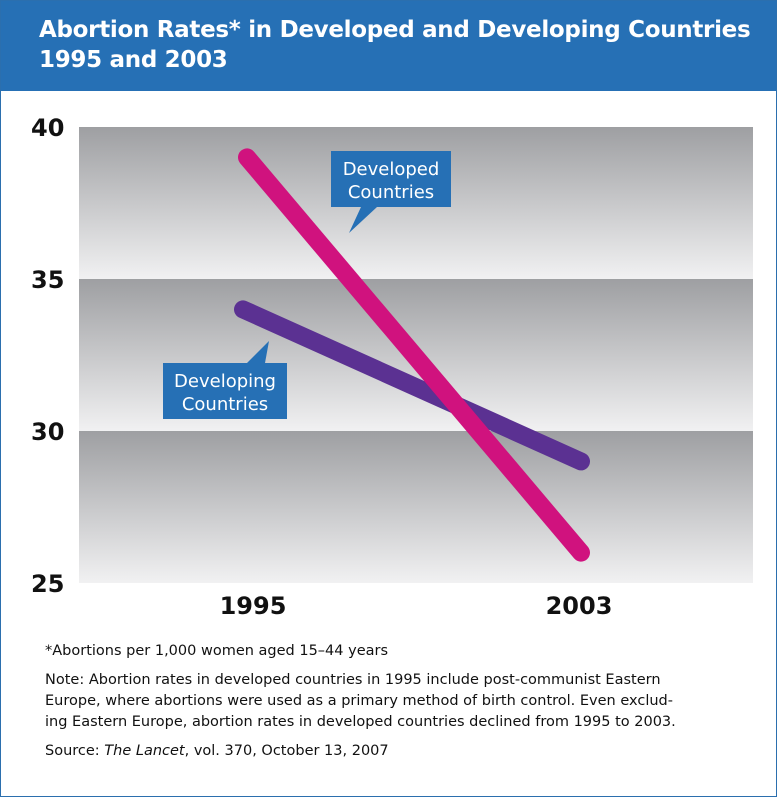  I want to click on x-tick-label: 1995, so click(253, 606).